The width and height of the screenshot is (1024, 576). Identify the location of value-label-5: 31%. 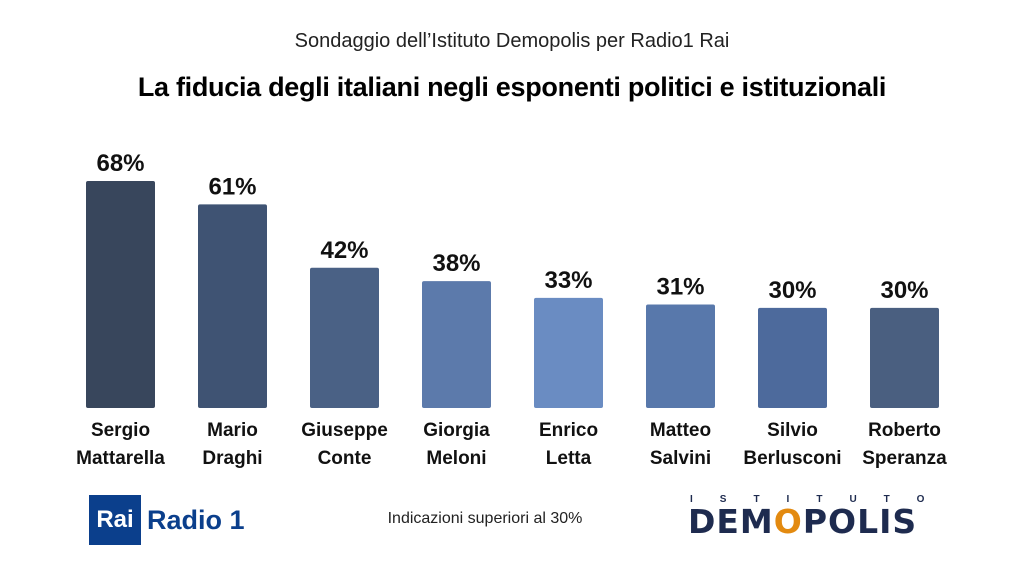
(680, 287).